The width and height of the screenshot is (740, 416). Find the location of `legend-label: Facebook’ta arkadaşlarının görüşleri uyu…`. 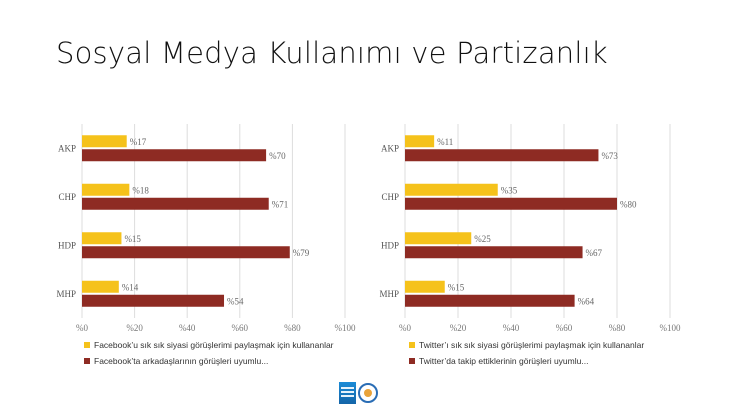

legend-label: Facebook’ta arkadaşlarının görüşleri uyu… is located at coordinates (181, 361).